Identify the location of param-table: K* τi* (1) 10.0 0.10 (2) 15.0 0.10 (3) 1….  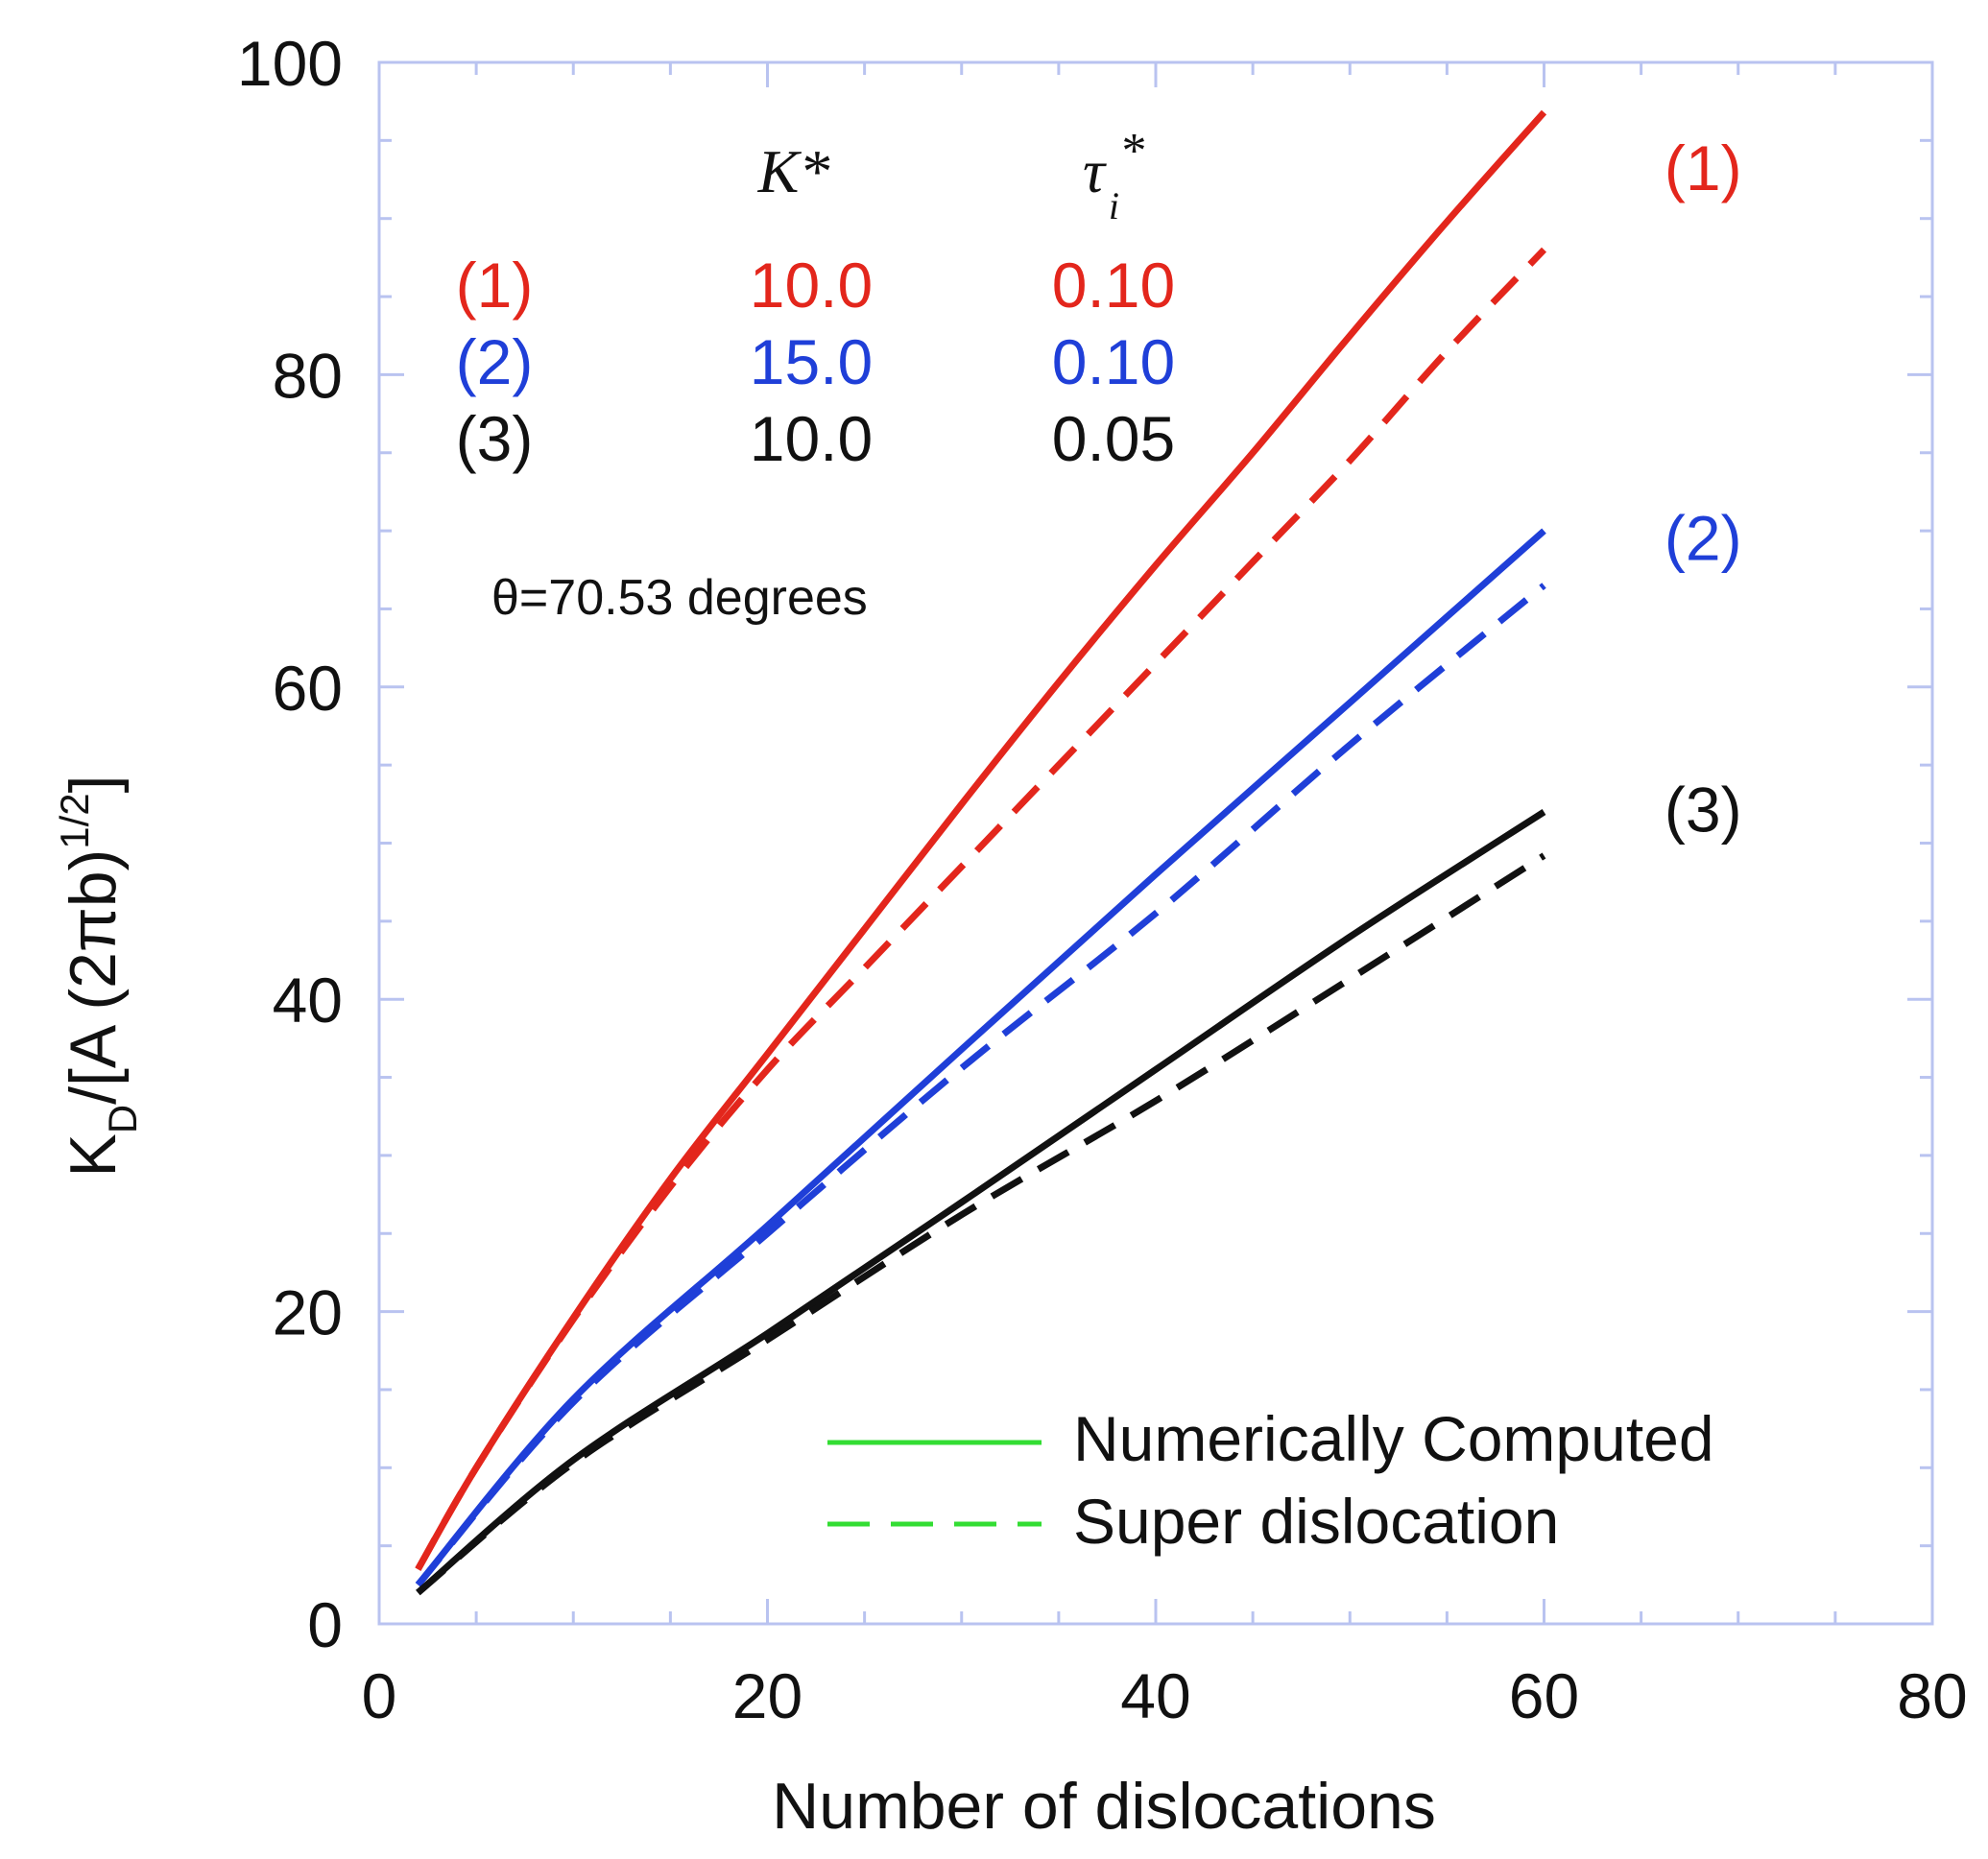
(816, 299).